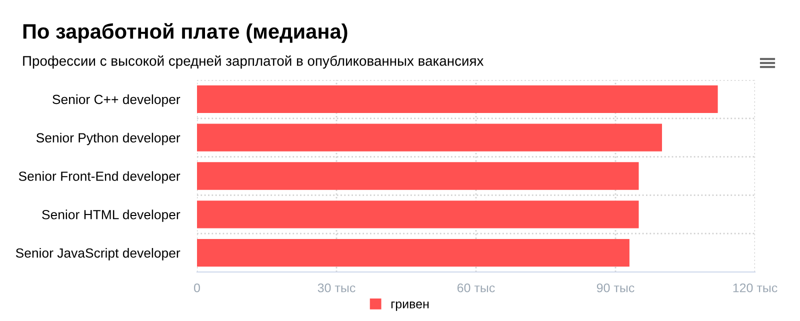 The height and width of the screenshot is (321, 800). I want to click on y-tick-label: Senior JavaScript developer, so click(98, 254).